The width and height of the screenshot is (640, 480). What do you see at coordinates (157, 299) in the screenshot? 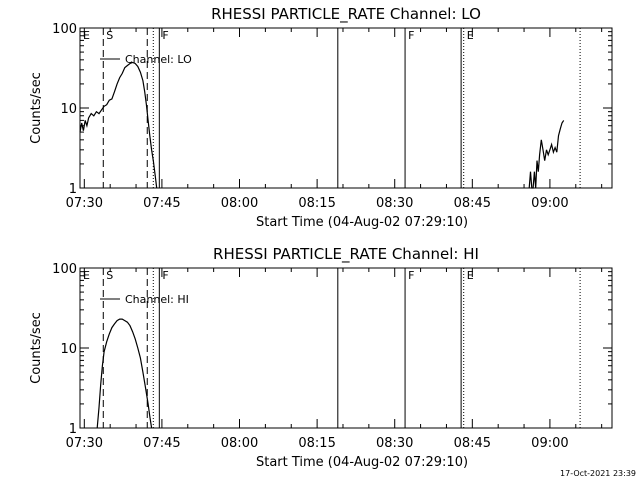
I see `legend-label: Channel: HI` at bounding box center [157, 299].